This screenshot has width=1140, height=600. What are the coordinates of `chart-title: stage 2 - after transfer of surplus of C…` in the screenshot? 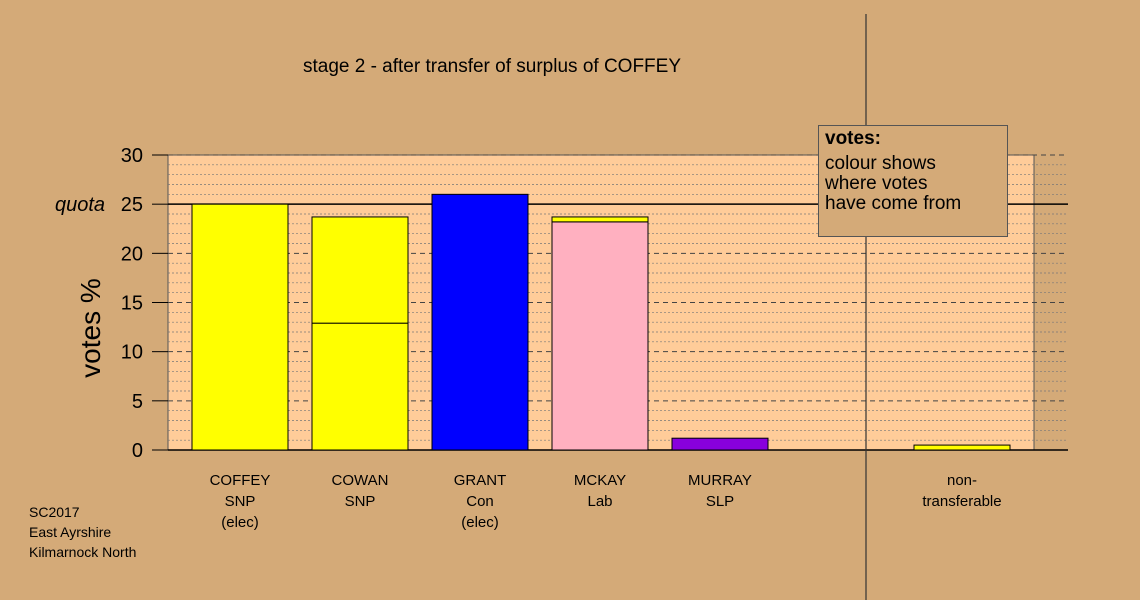 It's located at (492, 66).